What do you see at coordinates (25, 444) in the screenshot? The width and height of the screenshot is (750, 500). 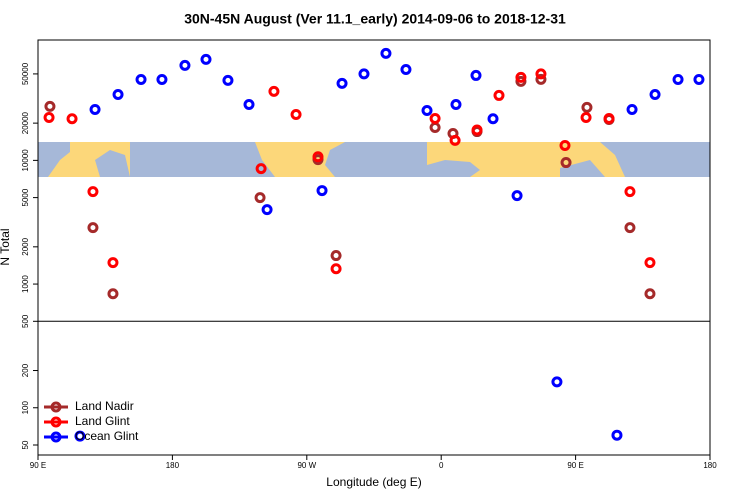 I see `y-tick-label: 50` at bounding box center [25, 444].